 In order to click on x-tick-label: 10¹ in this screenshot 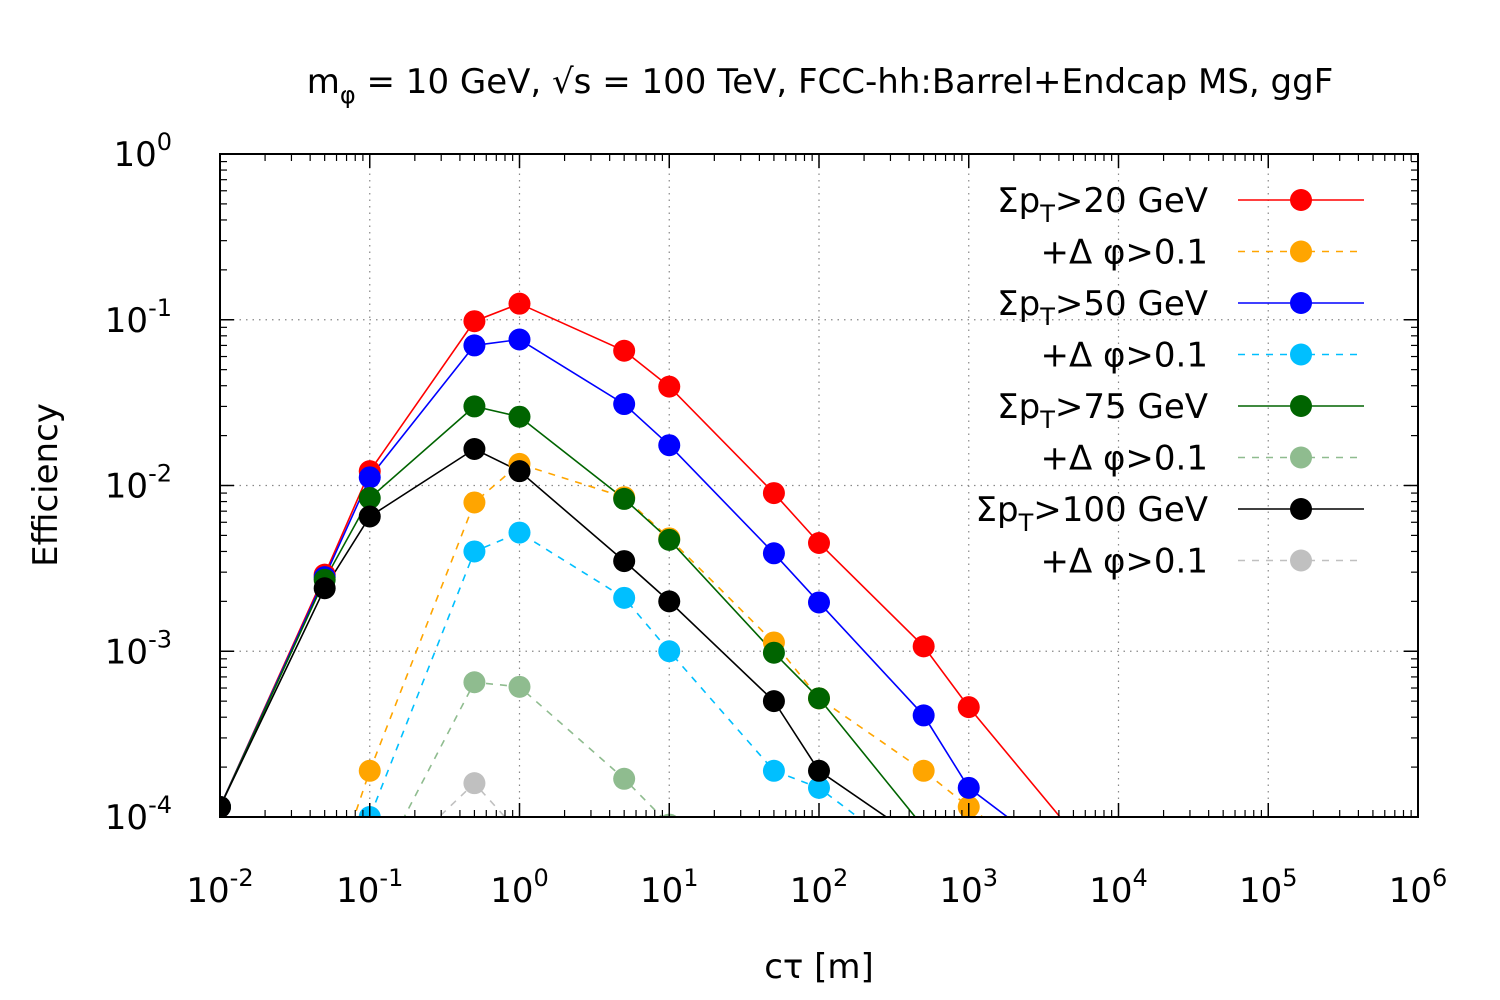, I will do `click(669, 887)`.